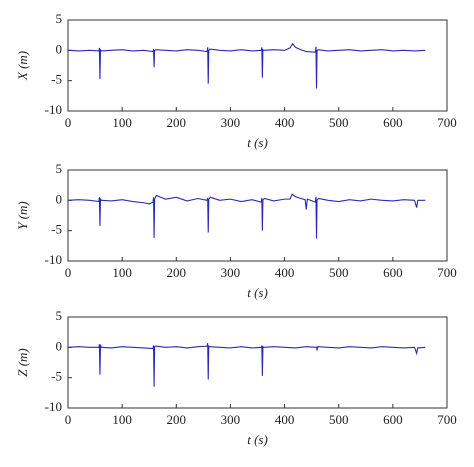 Image resolution: width=474 pixels, height=467 pixels. What do you see at coordinates (22, 66) in the screenshot?
I see `y-axis-label: X (m)` at bounding box center [22, 66].